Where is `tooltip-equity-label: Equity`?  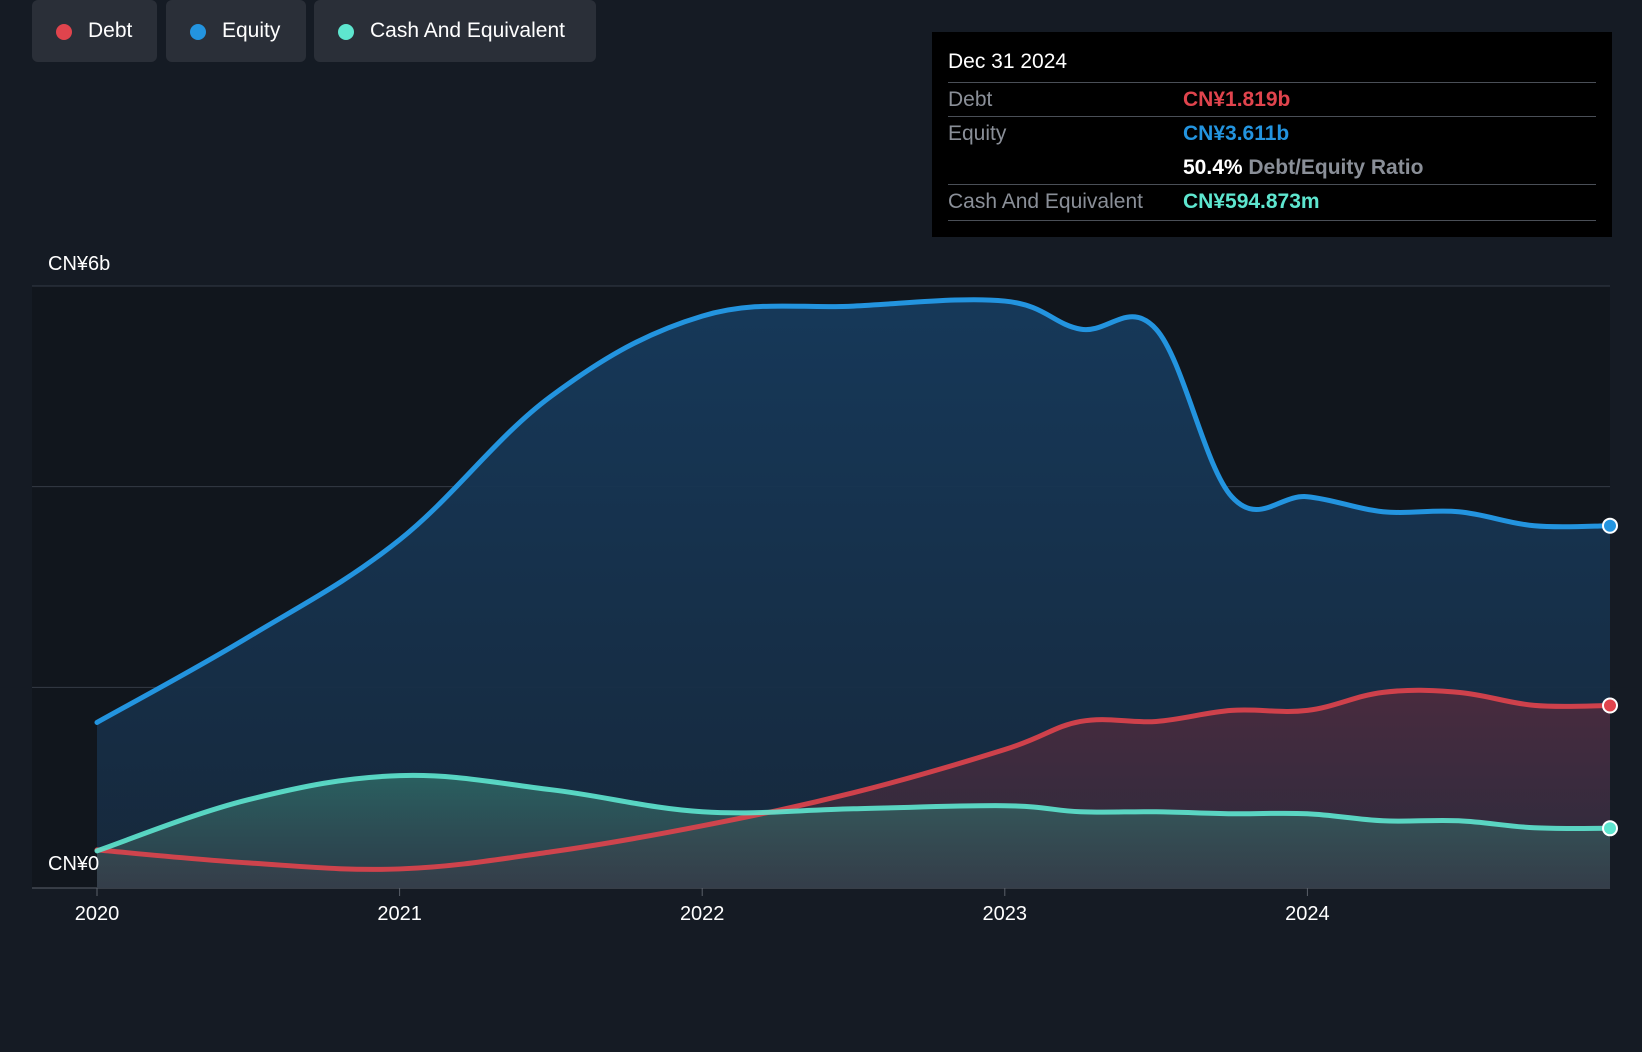
tooltip-equity-label: Equity is located at coordinates (977, 133).